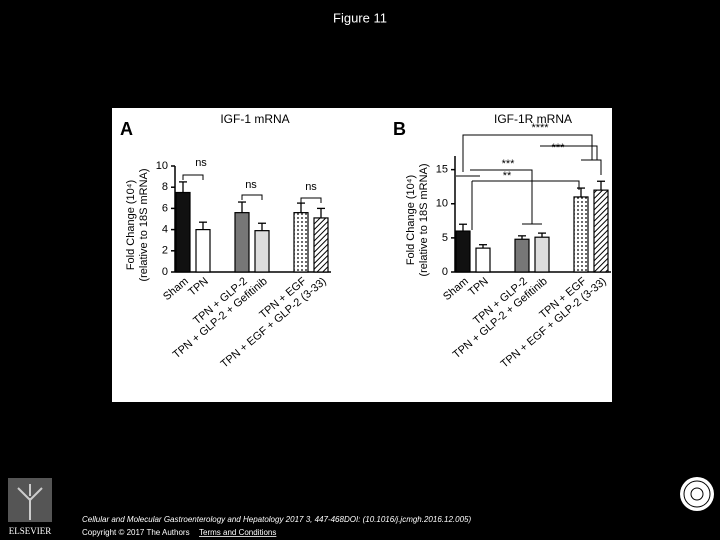 This screenshot has width=720, height=540. I want to click on chart-title: IGF-1 mRNA, so click(254, 119).